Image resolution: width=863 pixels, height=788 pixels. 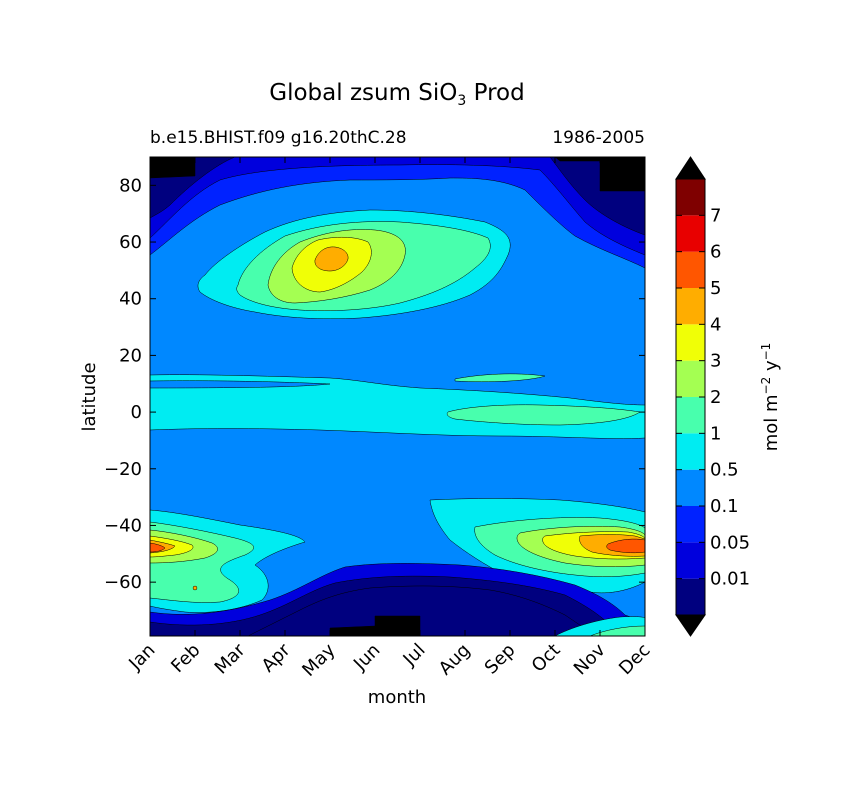 What do you see at coordinates (397, 697) in the screenshot?
I see `x-axis-label: month` at bounding box center [397, 697].